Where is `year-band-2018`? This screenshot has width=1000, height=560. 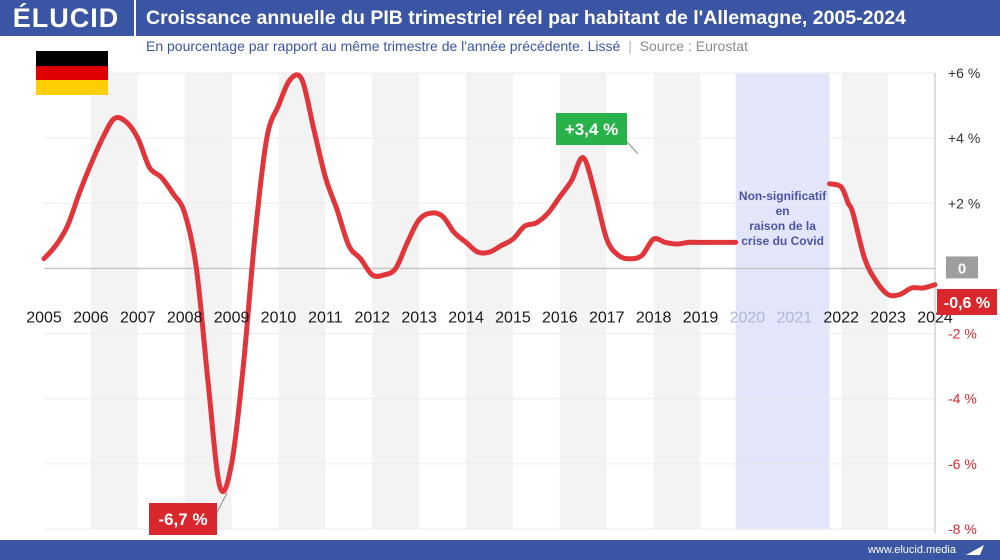
year-band-2018 is located at coordinates (677, 301).